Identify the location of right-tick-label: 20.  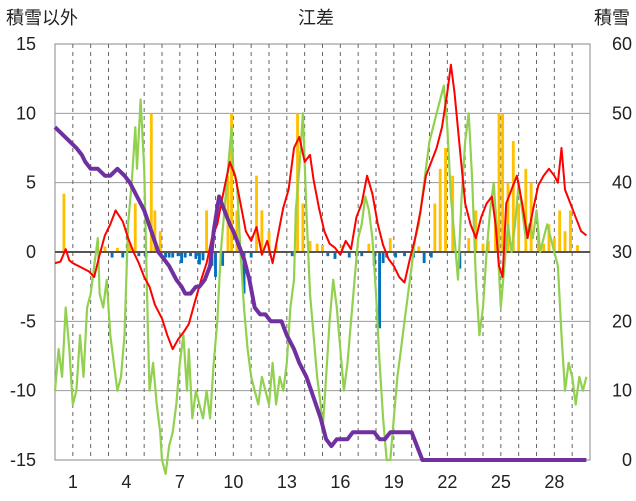
(622, 321).